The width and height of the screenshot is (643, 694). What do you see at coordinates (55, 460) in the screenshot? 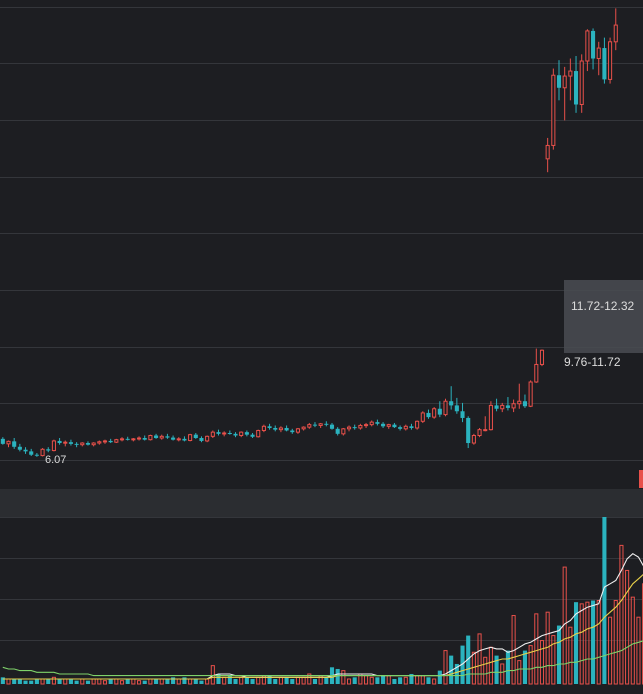
I see `min-price-label: 6.07` at bounding box center [55, 460].